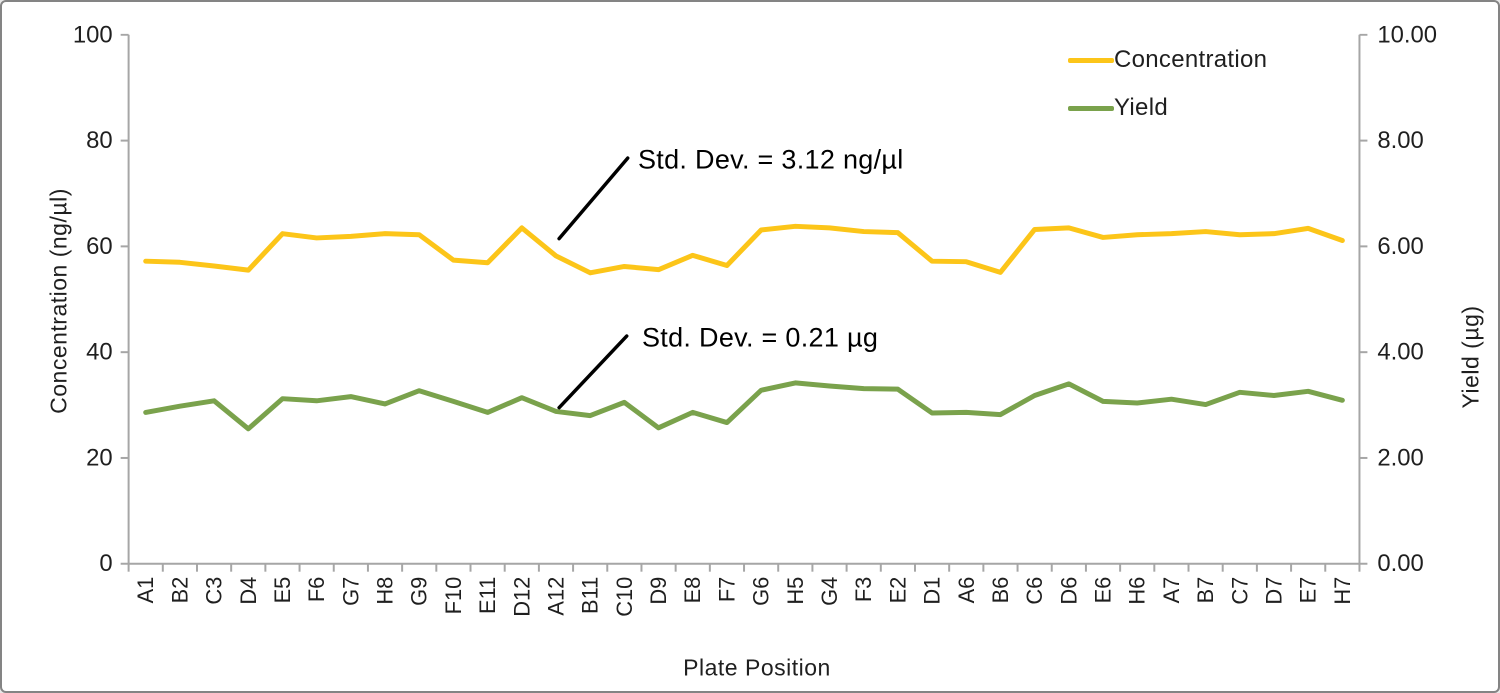 The width and height of the screenshot is (1500, 693). What do you see at coordinates (1407, 34) in the screenshot?
I see `y-right-tick-label: 10.00` at bounding box center [1407, 34].